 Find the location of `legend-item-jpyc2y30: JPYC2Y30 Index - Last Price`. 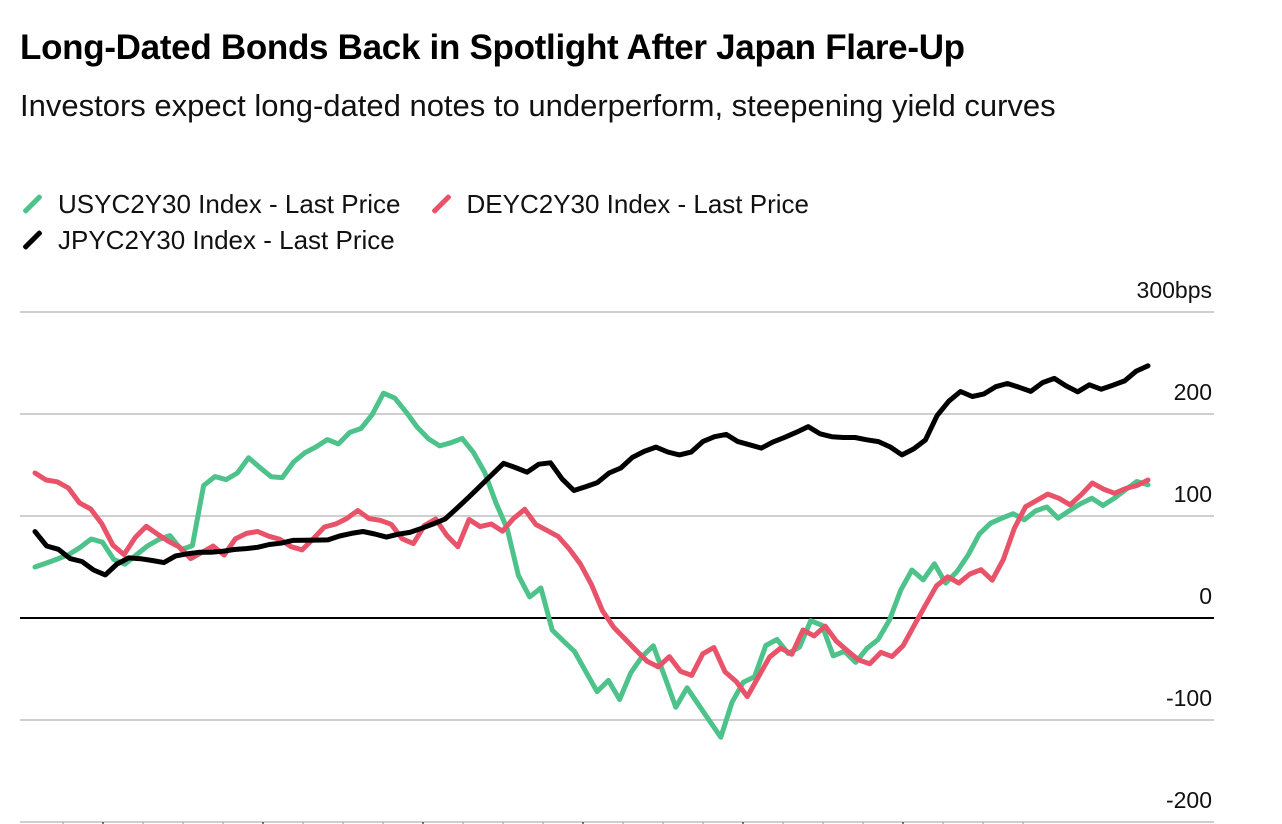

legend-item-jpyc2y30: JPYC2Y30 Index - Last Price is located at coordinates (207, 240).